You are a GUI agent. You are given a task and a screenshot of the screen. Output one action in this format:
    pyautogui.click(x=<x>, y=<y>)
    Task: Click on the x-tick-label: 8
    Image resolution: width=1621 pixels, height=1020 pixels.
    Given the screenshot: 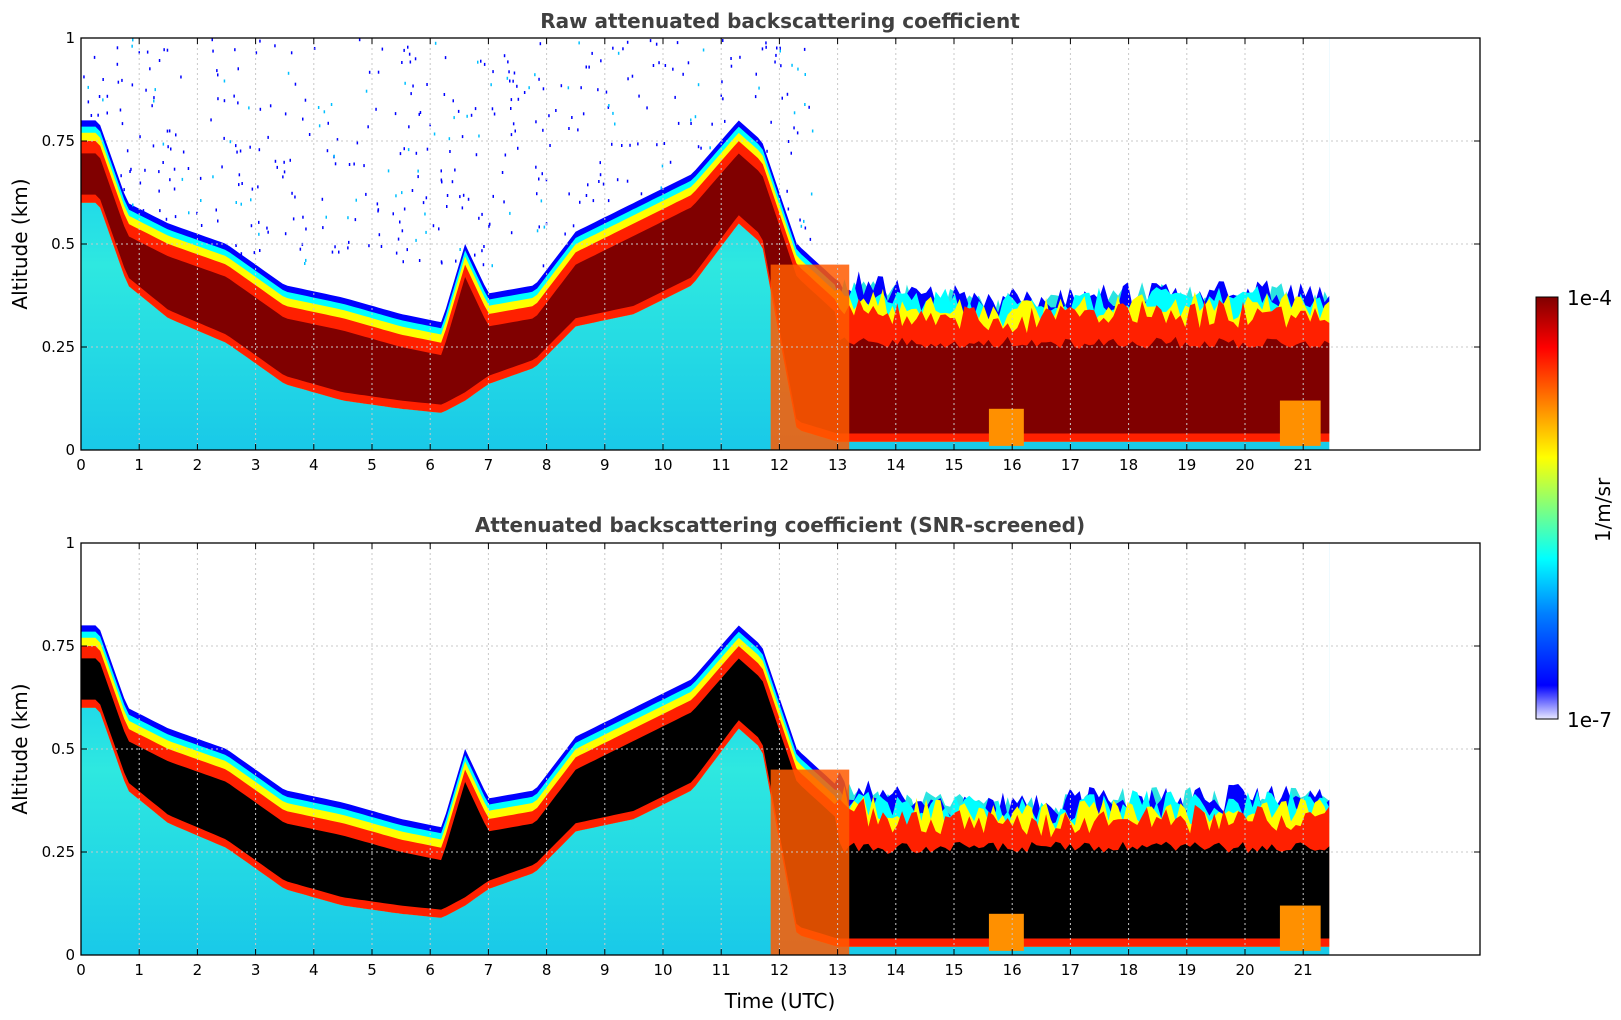 What is the action you would take?
    pyautogui.click(x=547, y=970)
    